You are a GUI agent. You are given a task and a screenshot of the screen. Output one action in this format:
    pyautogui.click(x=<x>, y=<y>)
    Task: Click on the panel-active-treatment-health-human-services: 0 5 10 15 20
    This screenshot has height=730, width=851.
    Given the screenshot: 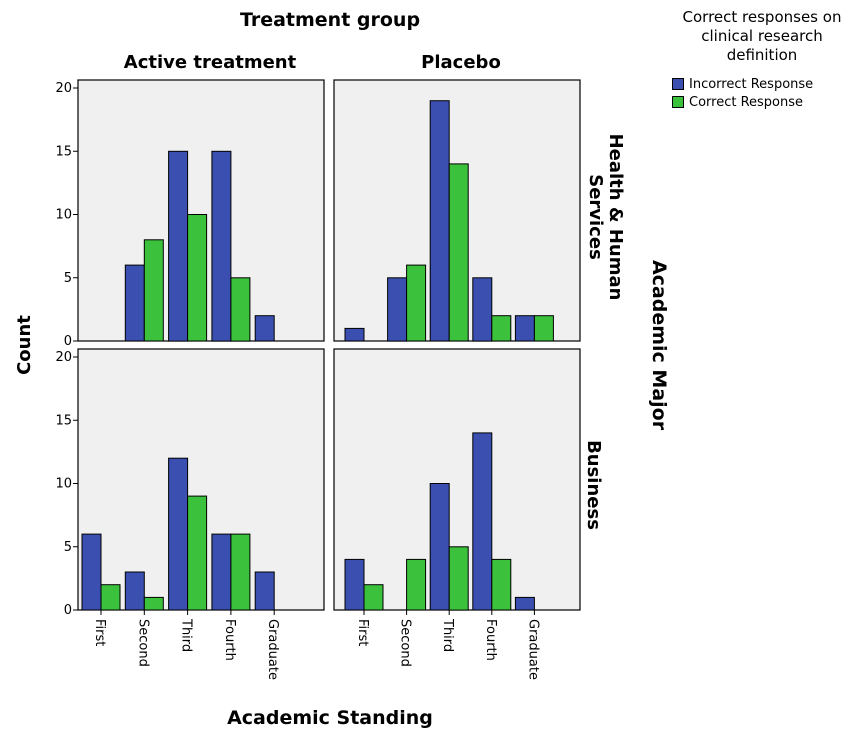 What is the action you would take?
    pyautogui.click(x=190, y=214)
    